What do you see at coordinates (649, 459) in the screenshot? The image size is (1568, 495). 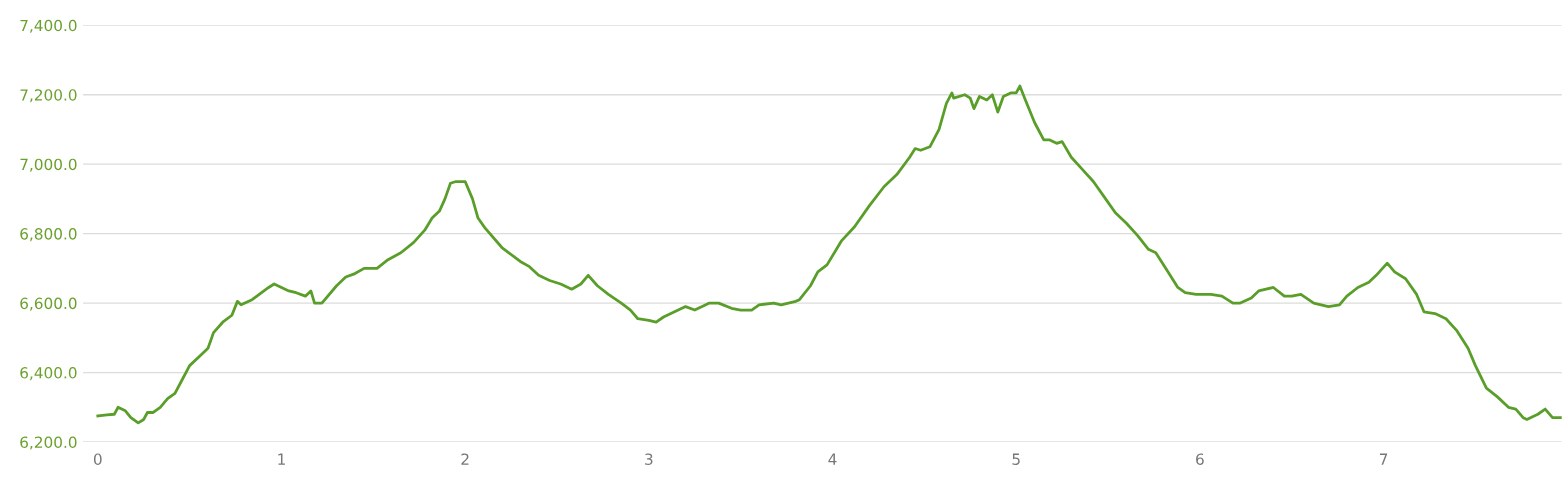 I see `x-tick-label: 3` at bounding box center [649, 459].